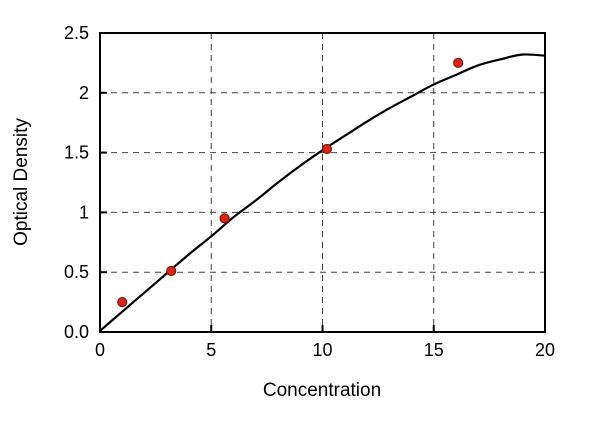 The image size is (600, 422). I want to click on y-axis-title: Optical Density, so click(21, 182).